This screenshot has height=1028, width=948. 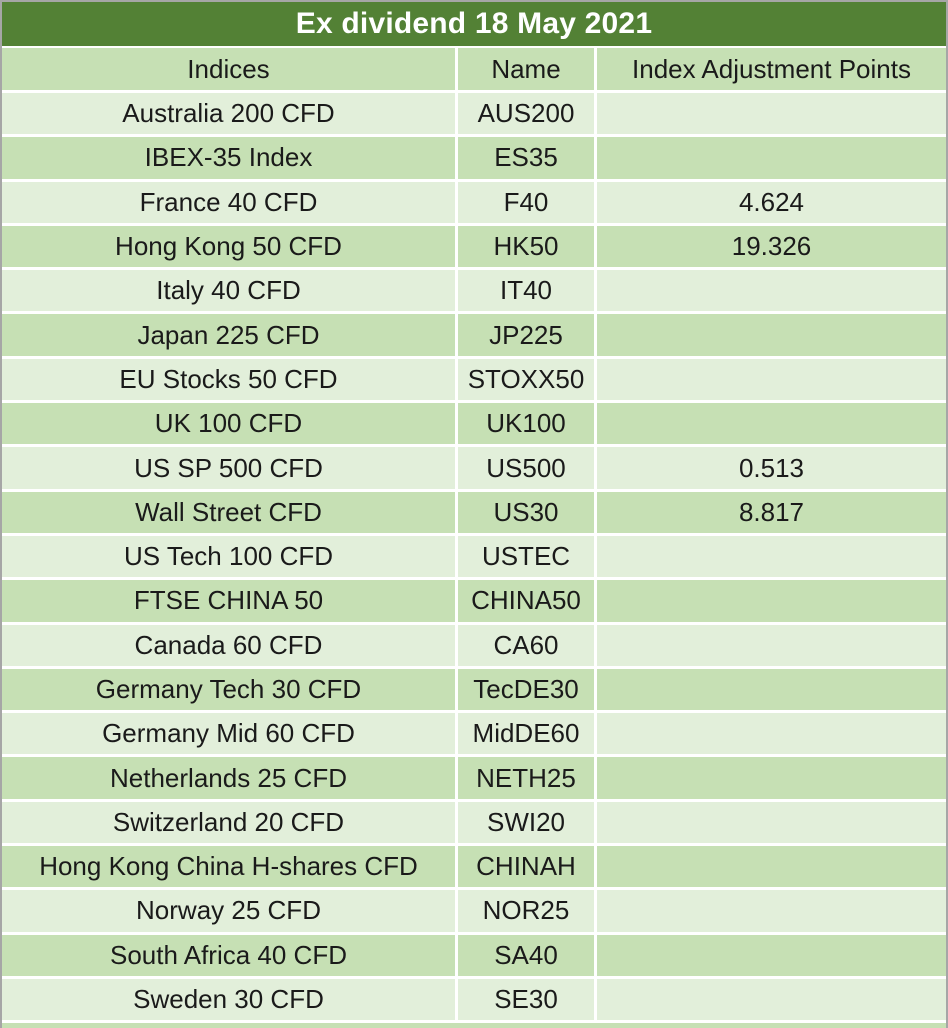 What do you see at coordinates (527, 735) in the screenshot?
I see `cell-name: MidDE60` at bounding box center [527, 735].